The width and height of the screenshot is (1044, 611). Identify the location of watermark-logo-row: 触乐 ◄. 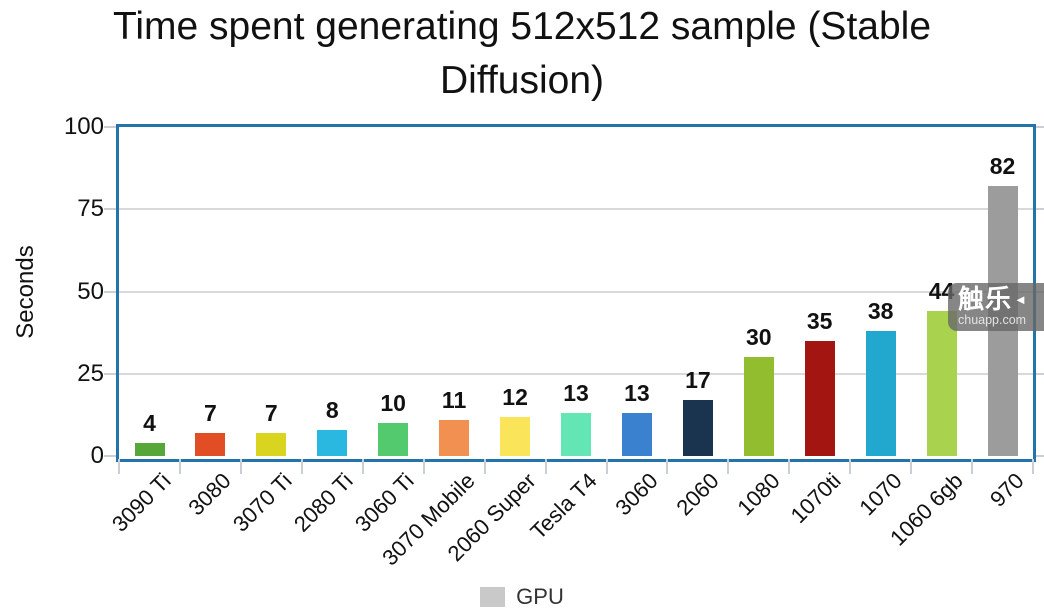
(1001, 299).